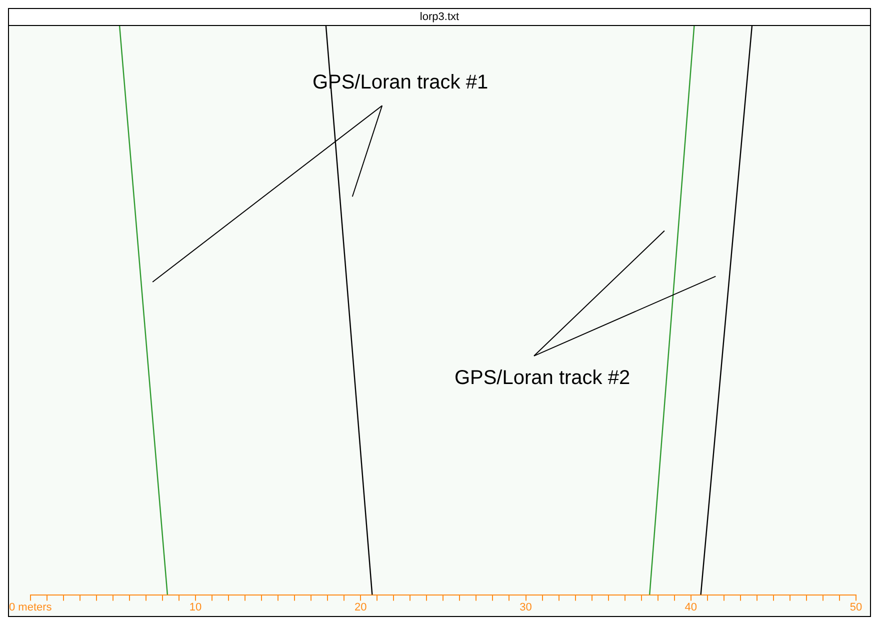 Image resolution: width=877 pixels, height=625 pixels. What do you see at coordinates (360, 607) in the screenshot?
I see `x-tick-label: 20` at bounding box center [360, 607].